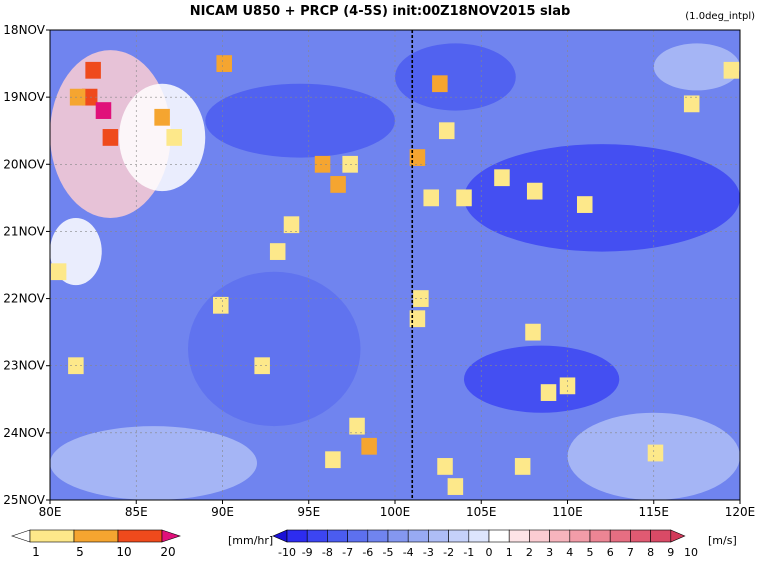 This screenshot has height=561, width=760. I want to click on precip-colorbar-label: 1, so click(36, 552).